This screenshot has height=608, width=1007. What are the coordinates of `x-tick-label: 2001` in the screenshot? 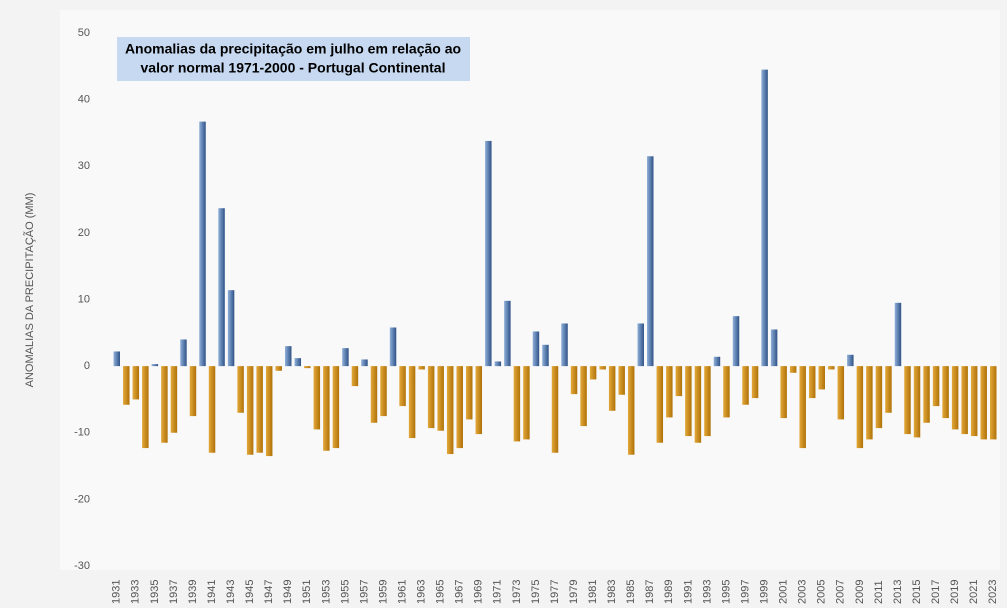 It's located at (784, 592).